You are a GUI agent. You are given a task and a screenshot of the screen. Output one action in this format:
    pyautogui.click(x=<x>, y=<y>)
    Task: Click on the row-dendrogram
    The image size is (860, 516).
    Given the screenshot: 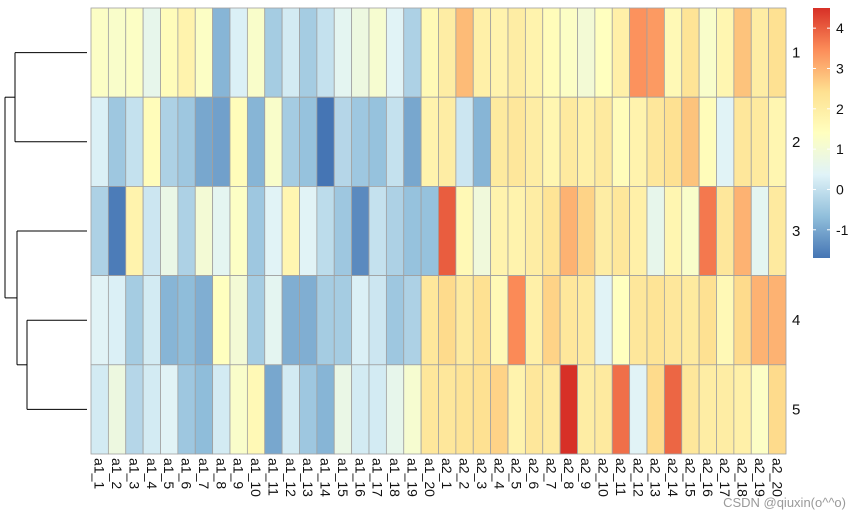 What is the action you would take?
    pyautogui.click(x=45, y=231)
    